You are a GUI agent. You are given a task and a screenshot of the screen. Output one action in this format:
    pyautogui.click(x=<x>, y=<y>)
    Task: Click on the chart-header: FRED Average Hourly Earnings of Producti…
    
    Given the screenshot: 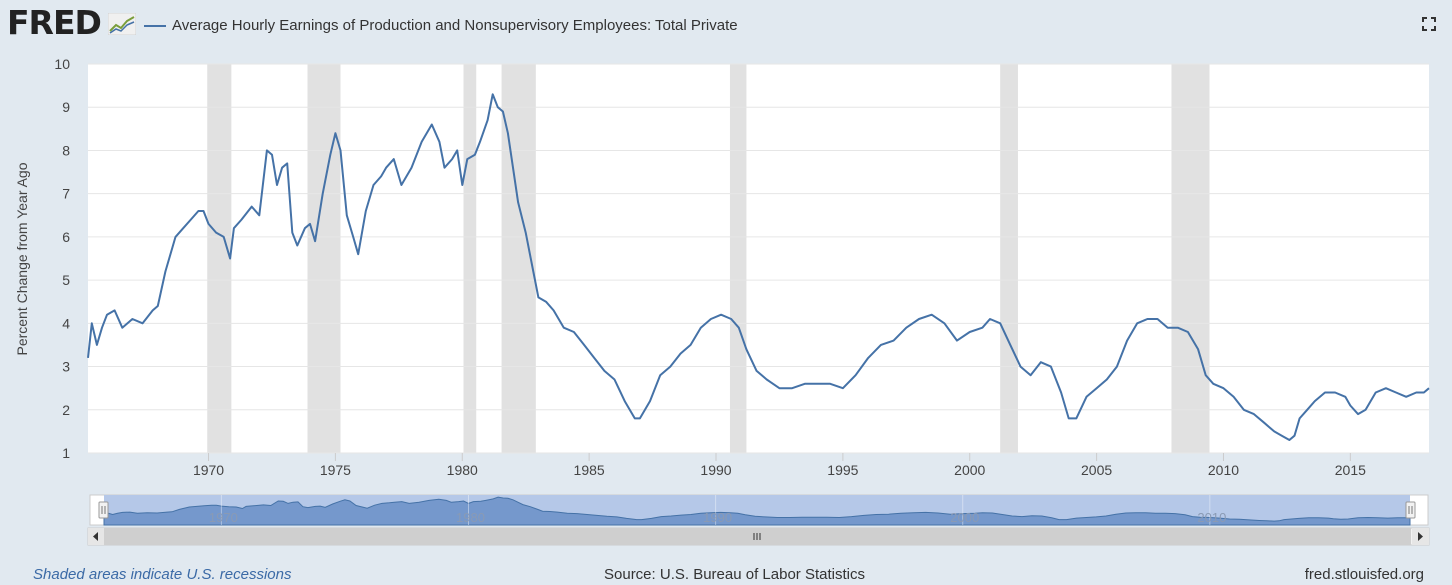 What is the action you would take?
    pyautogui.click(x=726, y=27)
    